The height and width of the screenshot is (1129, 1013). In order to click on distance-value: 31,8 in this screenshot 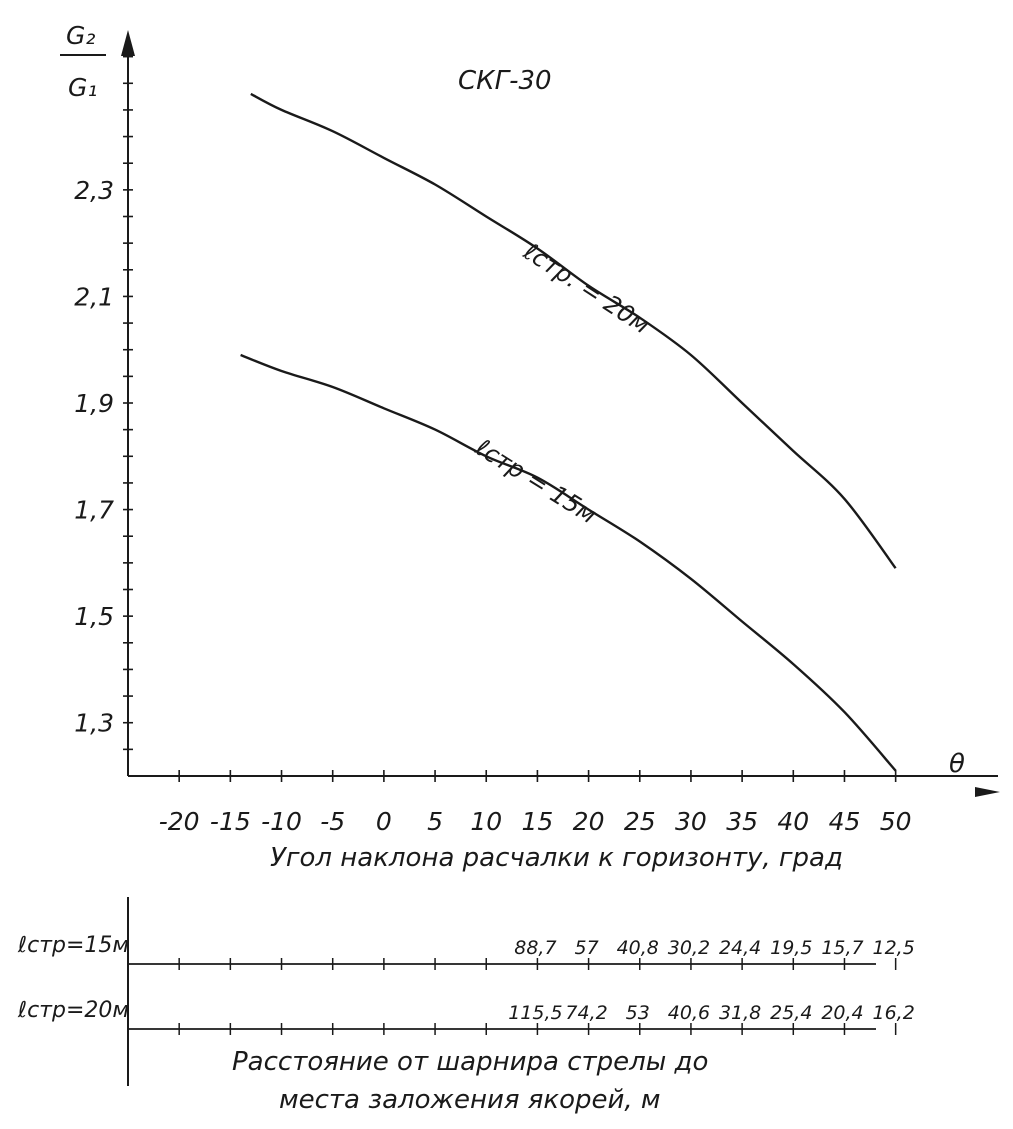, I will do `click(740, 1013)`.